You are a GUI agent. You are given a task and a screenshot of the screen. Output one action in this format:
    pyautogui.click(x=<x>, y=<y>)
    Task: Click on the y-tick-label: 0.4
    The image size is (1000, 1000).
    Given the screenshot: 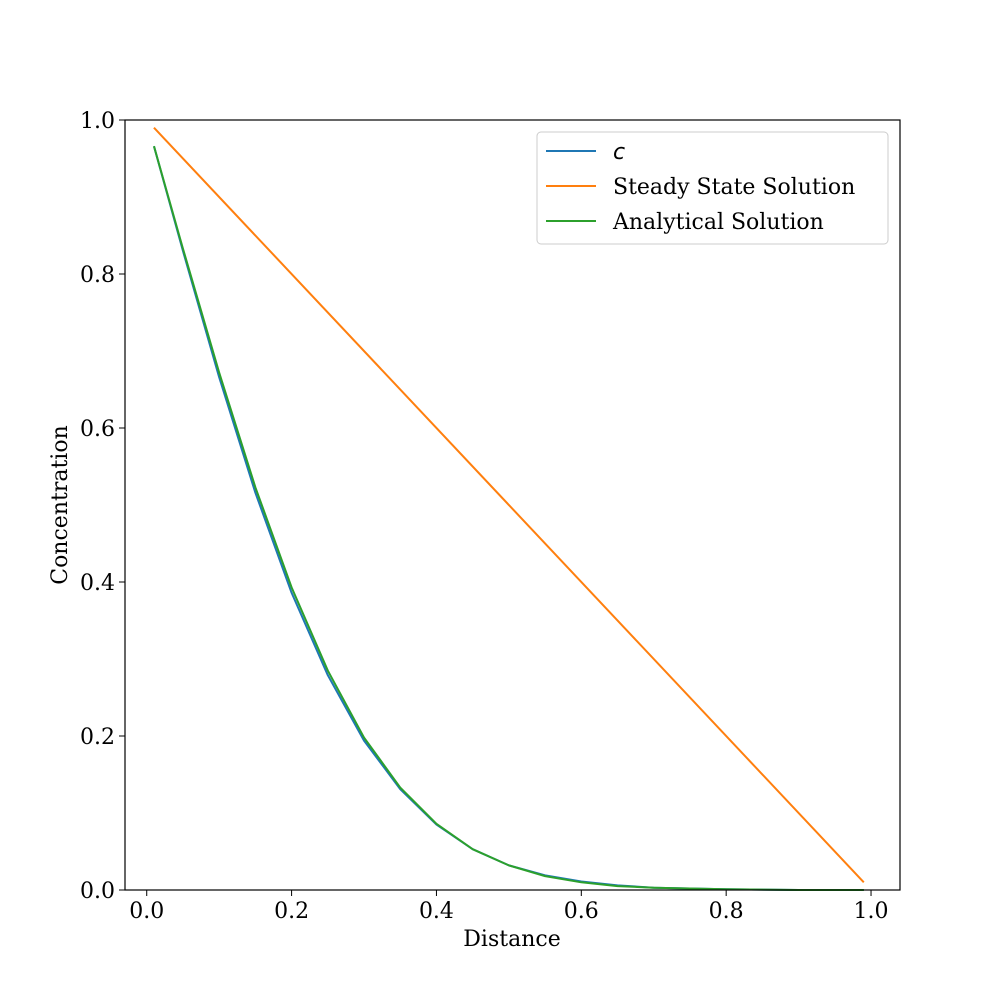 What is the action you would take?
    pyautogui.click(x=97, y=583)
    